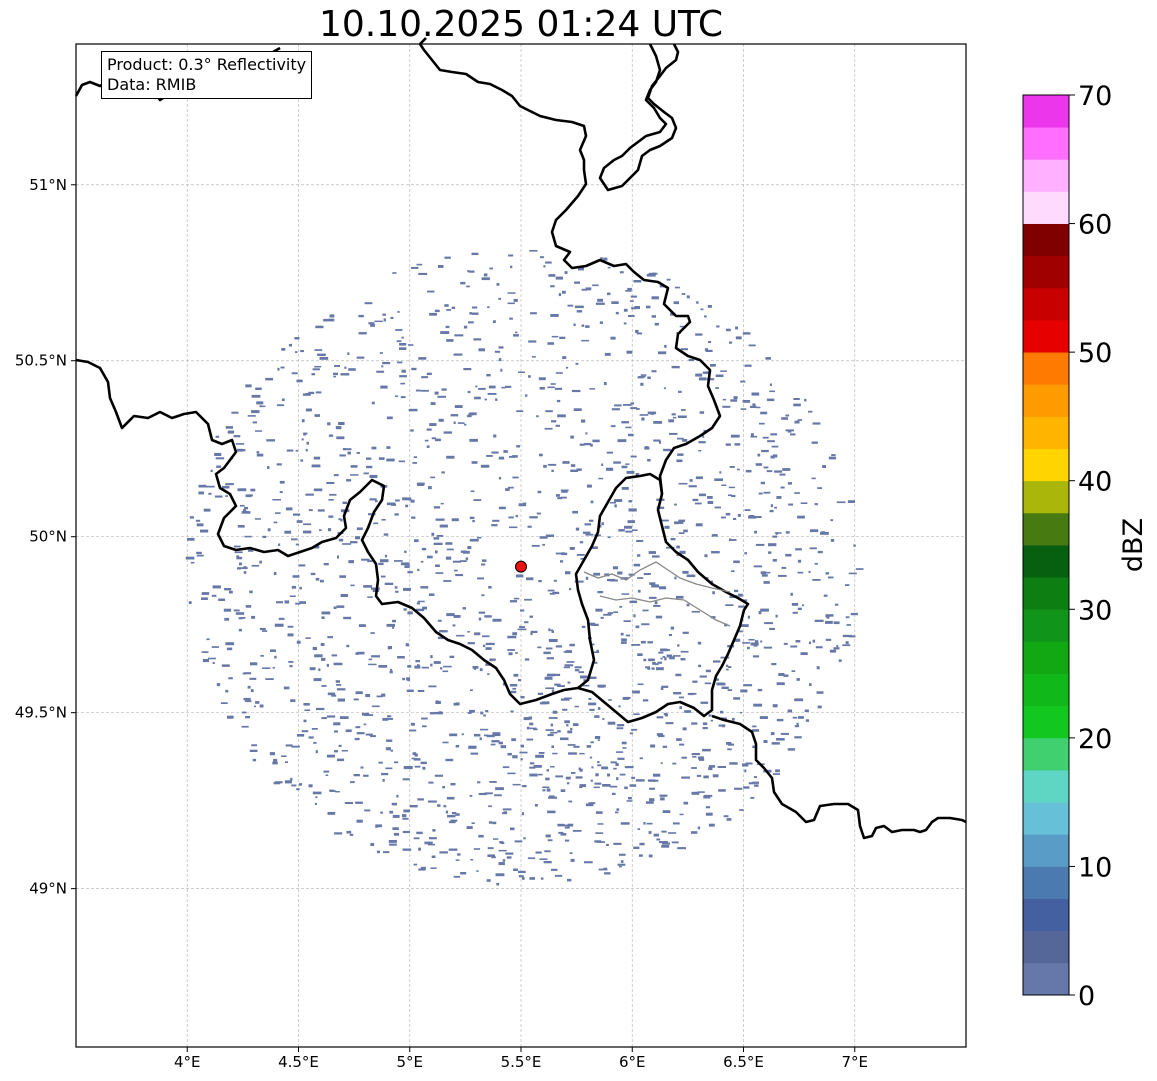  Describe the element at coordinates (298, 1062) in the screenshot. I see `lon-tick-label: 4.5°E` at that location.